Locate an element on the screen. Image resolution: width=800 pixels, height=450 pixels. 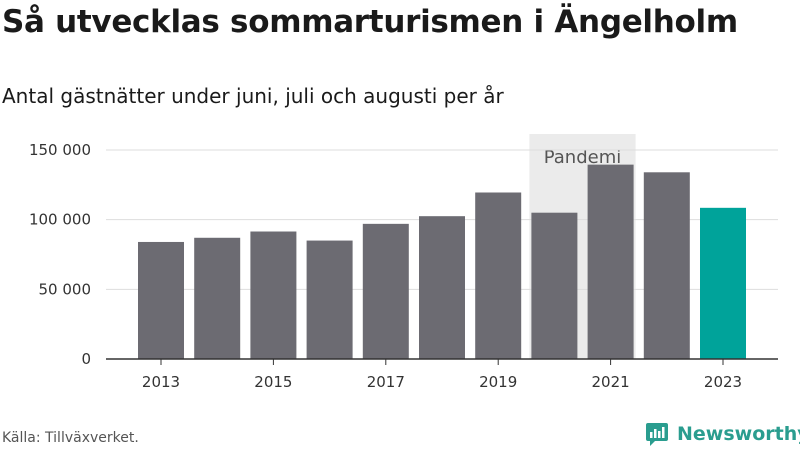
y-tick-label: 100 000 is located at coordinates (60, 220).